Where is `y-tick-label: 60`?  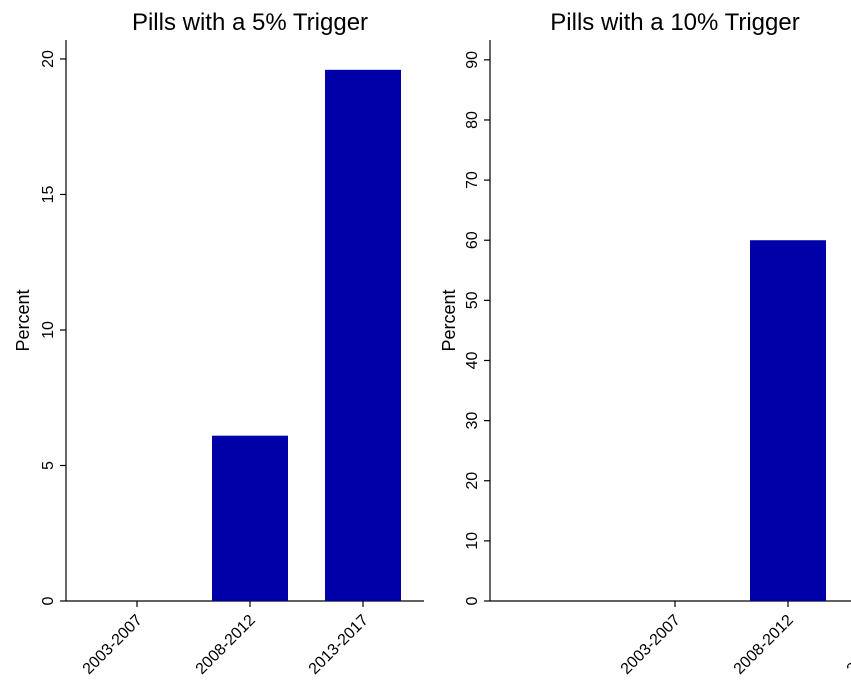
y-tick-label: 60 is located at coordinates (472, 240).